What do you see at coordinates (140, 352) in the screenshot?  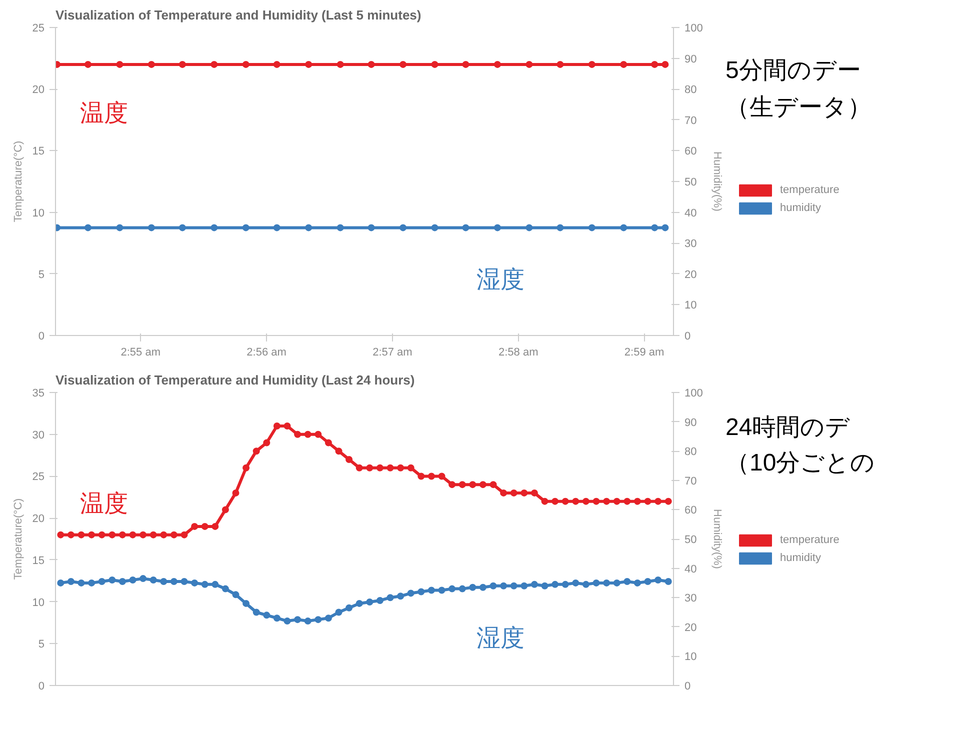 I see `x-tick-label: 2:55 am` at bounding box center [140, 352].